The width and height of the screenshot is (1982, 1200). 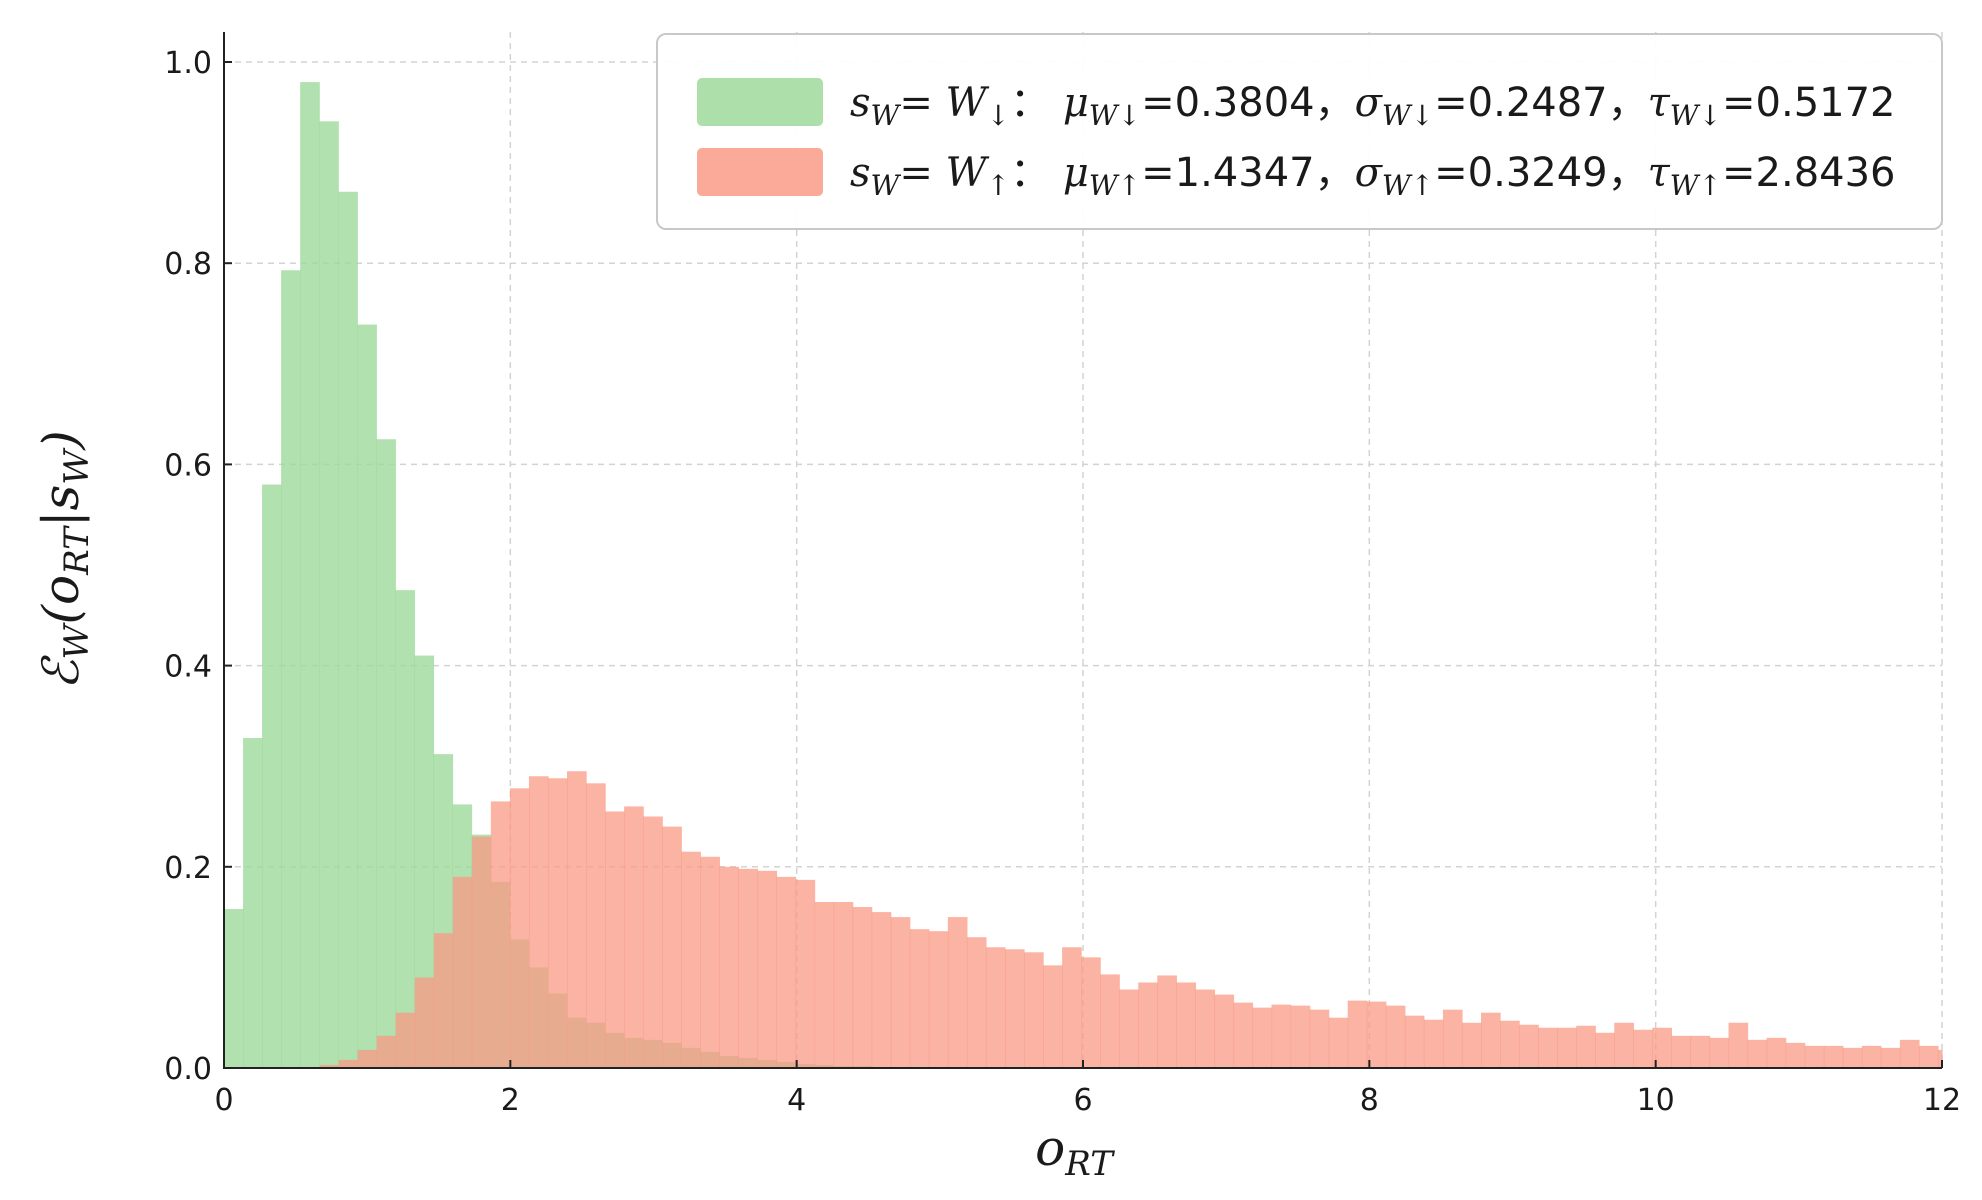 What do you see at coordinates (1656, 1100) in the screenshot?
I see `x-tick-label: 10` at bounding box center [1656, 1100].